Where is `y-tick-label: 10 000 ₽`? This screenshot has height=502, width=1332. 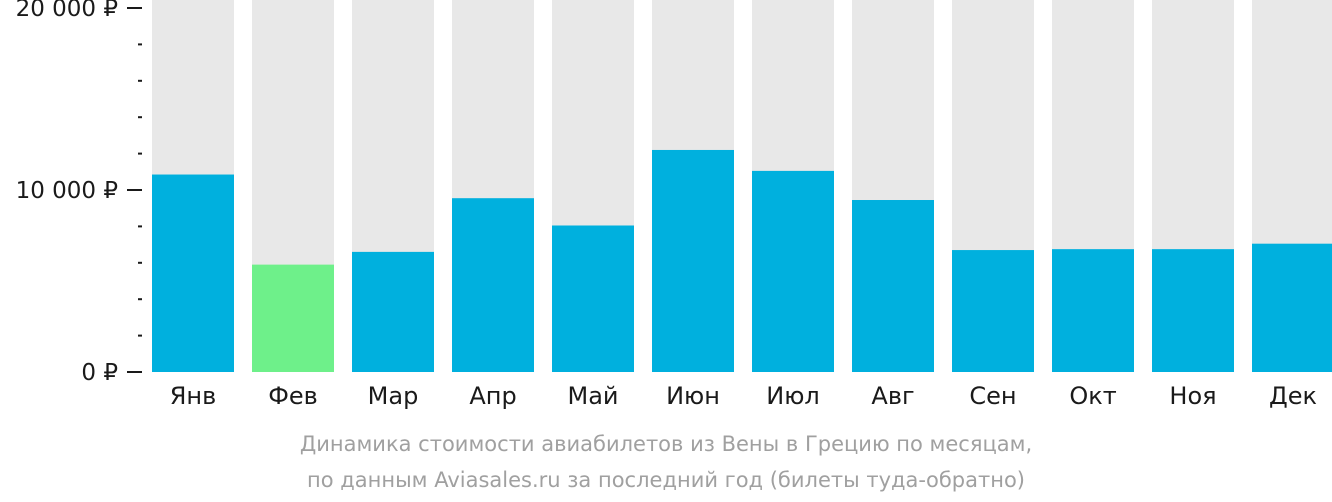
y-tick-label: 10 000 ₽ is located at coordinates (67, 191).